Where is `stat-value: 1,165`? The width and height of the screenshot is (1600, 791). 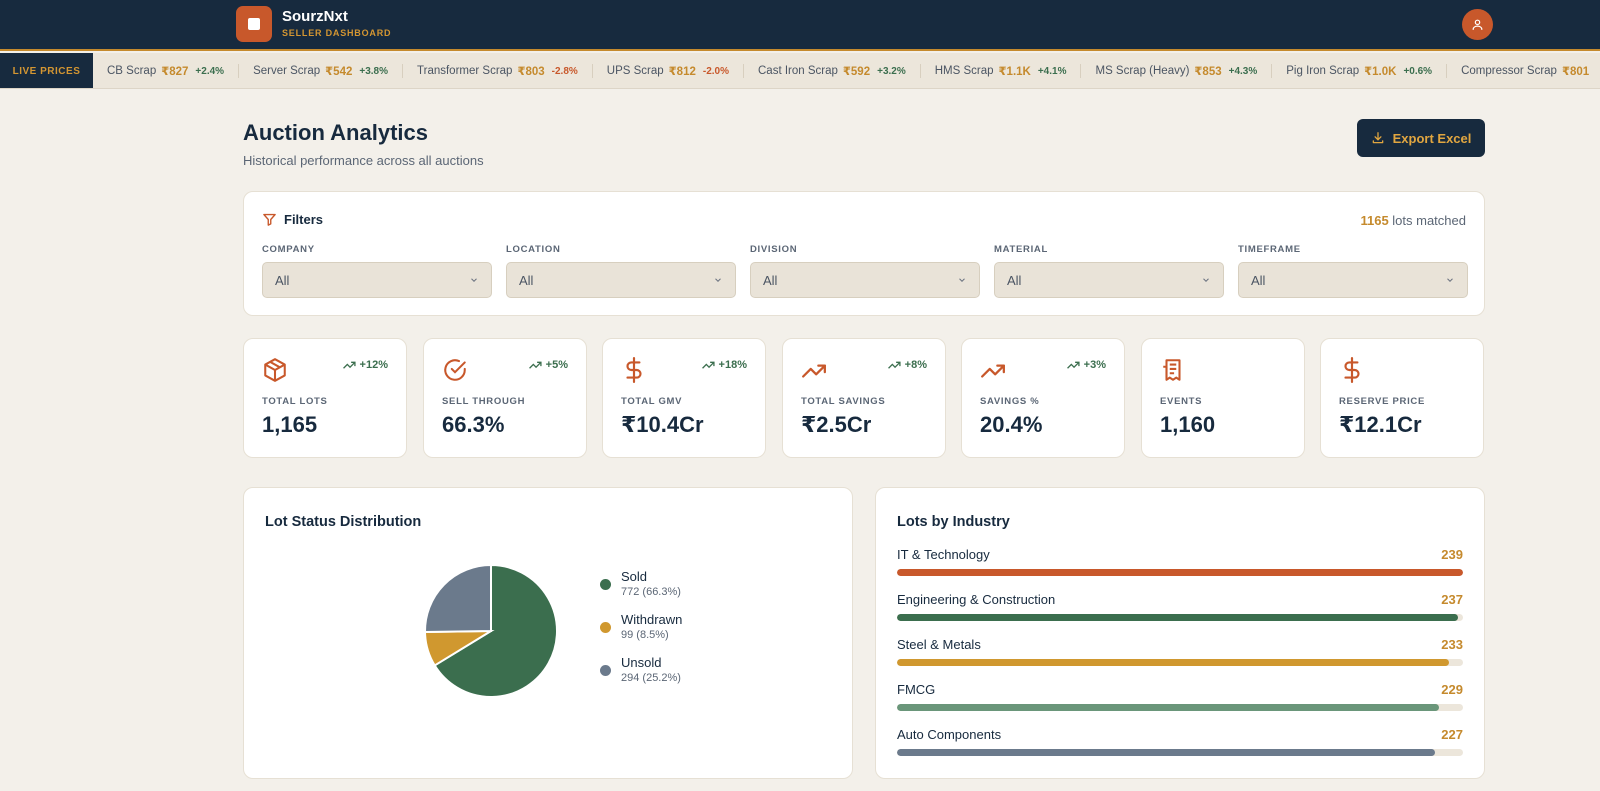
stat-value: 1,165 is located at coordinates (290, 424).